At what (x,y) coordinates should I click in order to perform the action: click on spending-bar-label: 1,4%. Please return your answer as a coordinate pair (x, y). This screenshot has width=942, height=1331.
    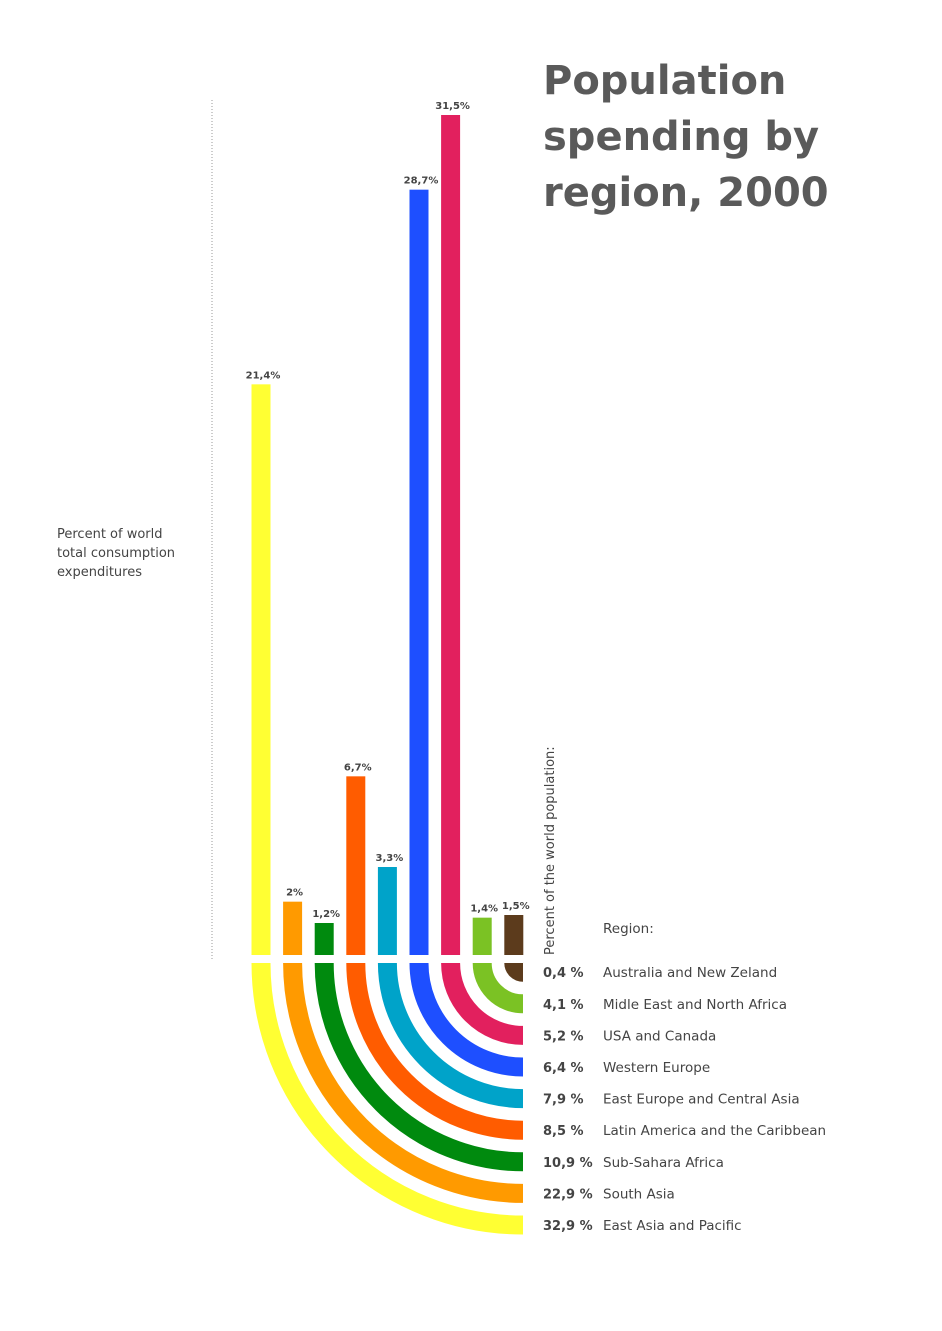
    Looking at the image, I should click on (484, 909).